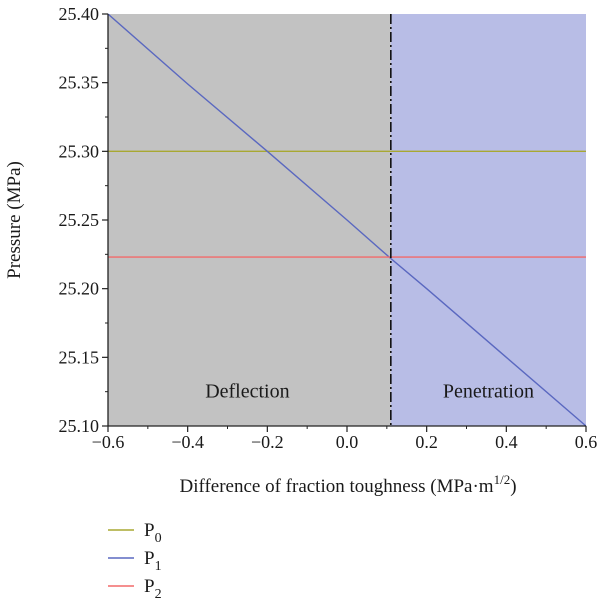  What do you see at coordinates (158, 594) in the screenshot?
I see `legend-label-subscript: 2` at bounding box center [158, 594].